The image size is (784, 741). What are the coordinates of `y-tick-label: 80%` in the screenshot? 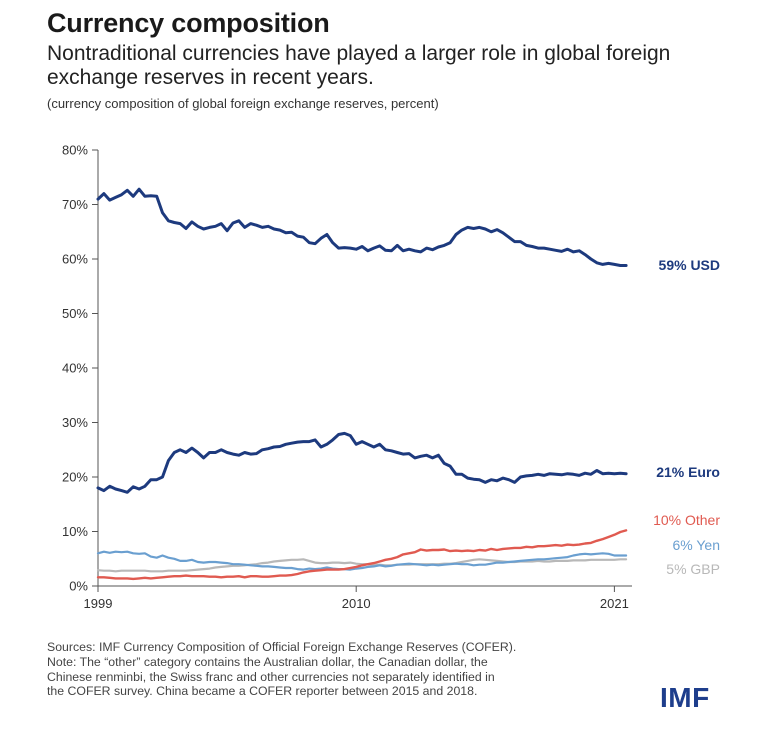 It's located at (75, 150).